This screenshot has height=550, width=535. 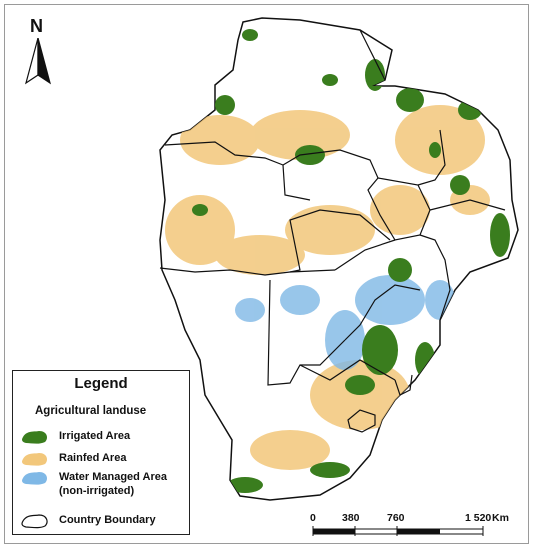 I want to click on scale-bar: 0 380 760 1 520 Km, so click(x=405, y=526).